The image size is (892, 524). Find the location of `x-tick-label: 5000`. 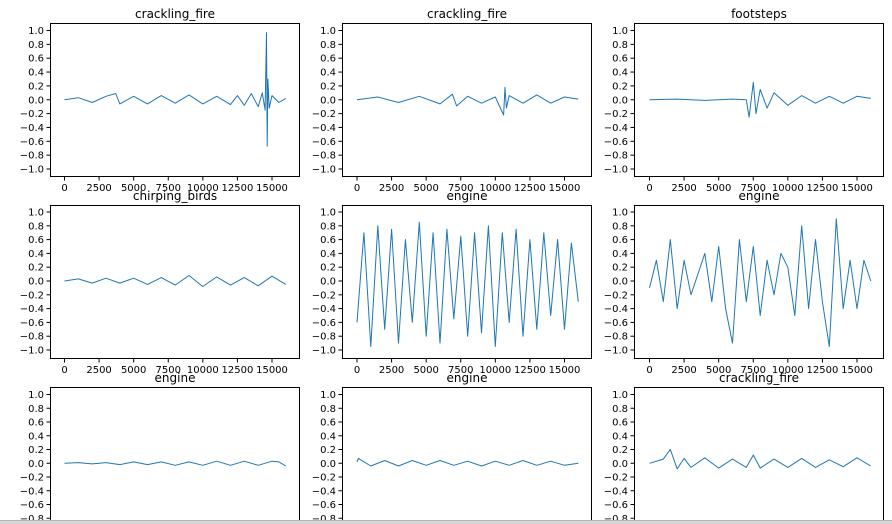

x-tick-label: 5000 is located at coordinates (718, 188).